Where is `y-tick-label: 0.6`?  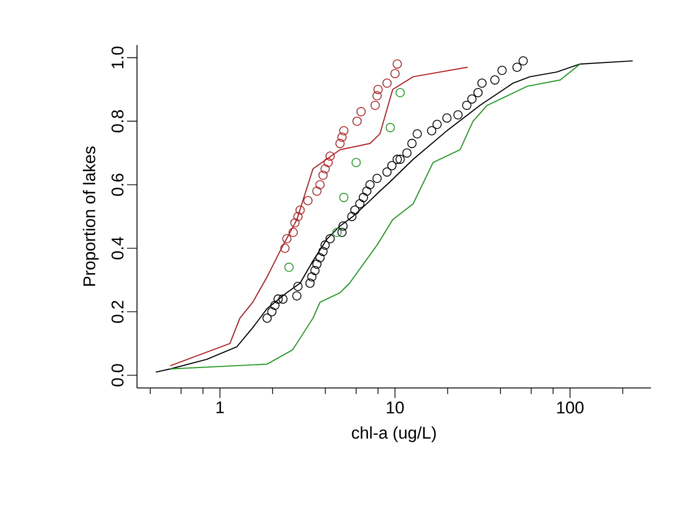
y-tick-label: 0.6 is located at coordinates (118, 185).